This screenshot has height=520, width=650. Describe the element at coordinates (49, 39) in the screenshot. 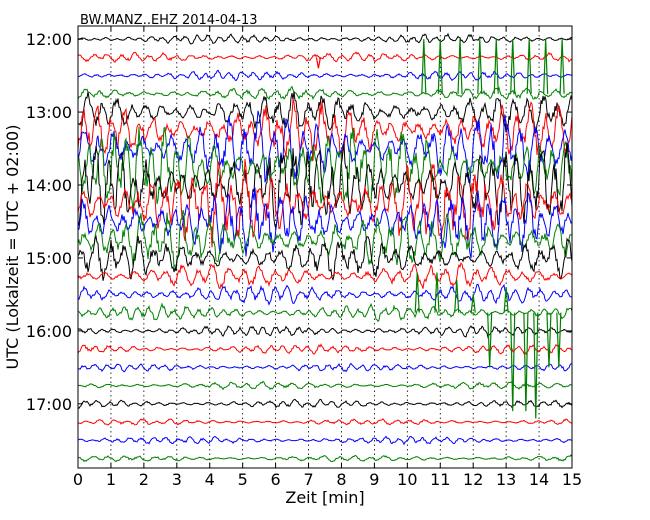

I see `y-tick-label: 12:00` at that location.